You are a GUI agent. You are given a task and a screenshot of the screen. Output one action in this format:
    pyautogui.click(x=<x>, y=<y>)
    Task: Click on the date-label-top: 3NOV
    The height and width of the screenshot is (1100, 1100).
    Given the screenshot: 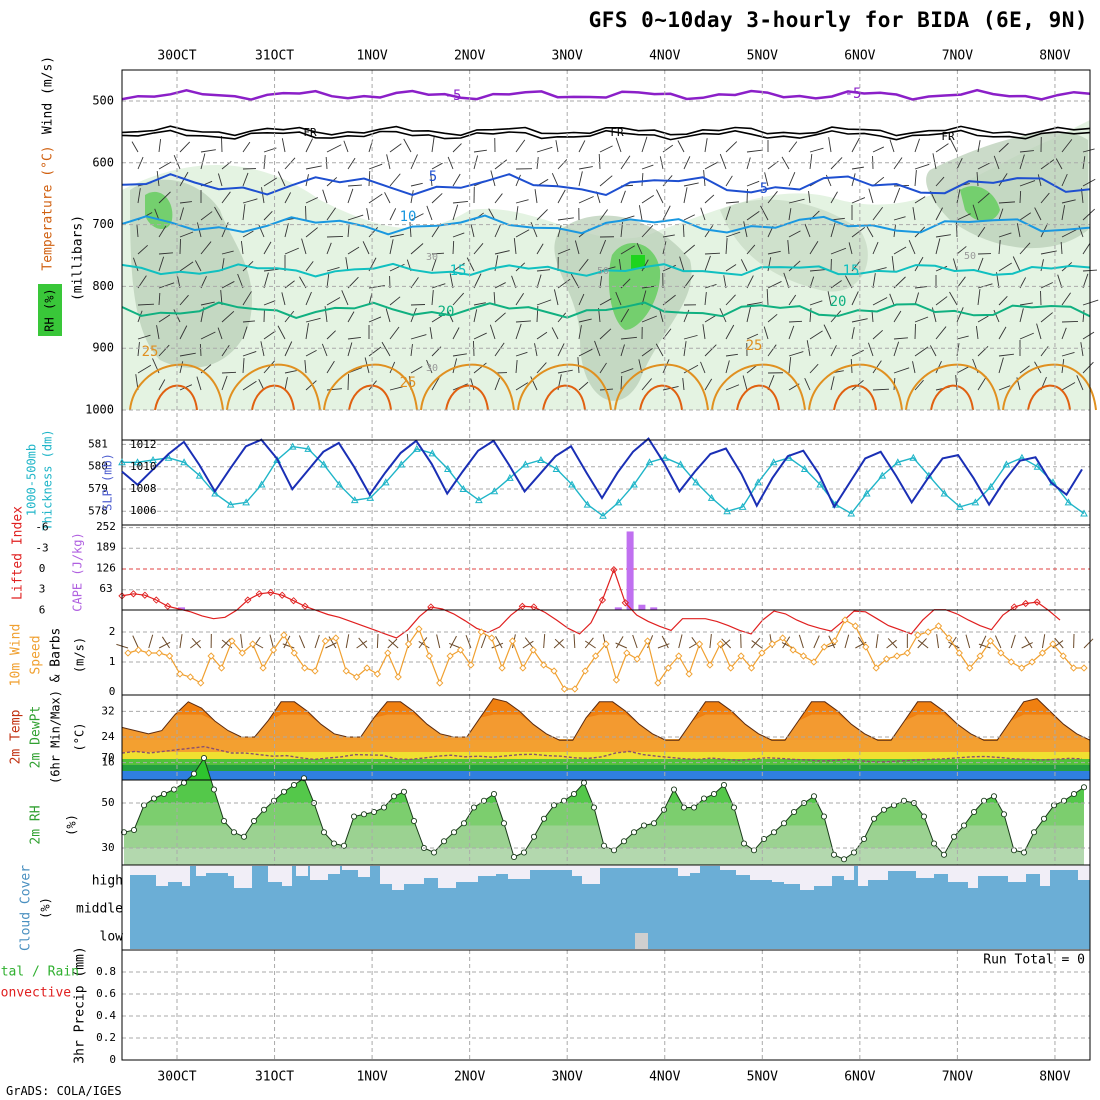 What is the action you would take?
    pyautogui.click(x=567, y=56)
    